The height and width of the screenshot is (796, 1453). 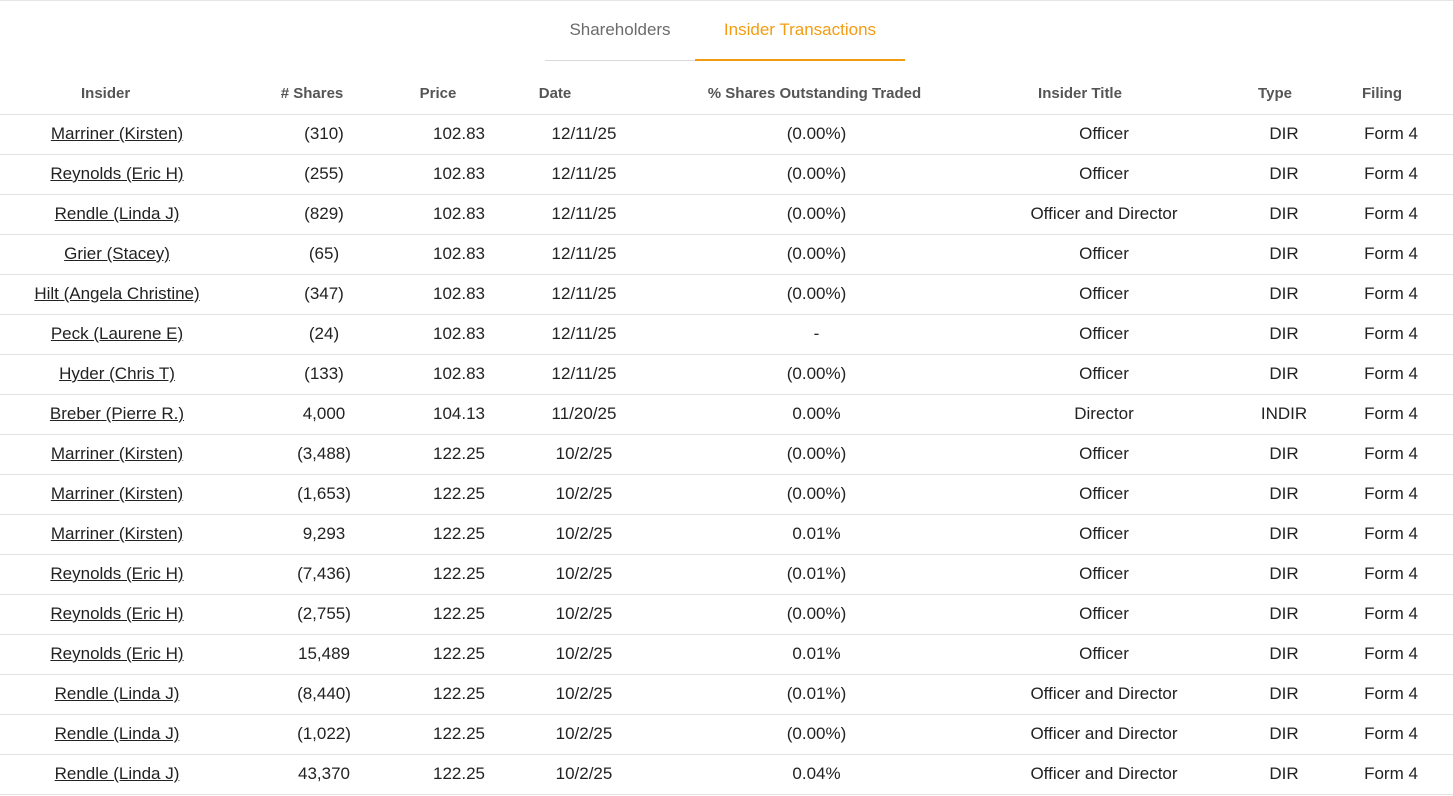 I want to click on insider-link: Grier (Stacey), so click(x=117, y=253).